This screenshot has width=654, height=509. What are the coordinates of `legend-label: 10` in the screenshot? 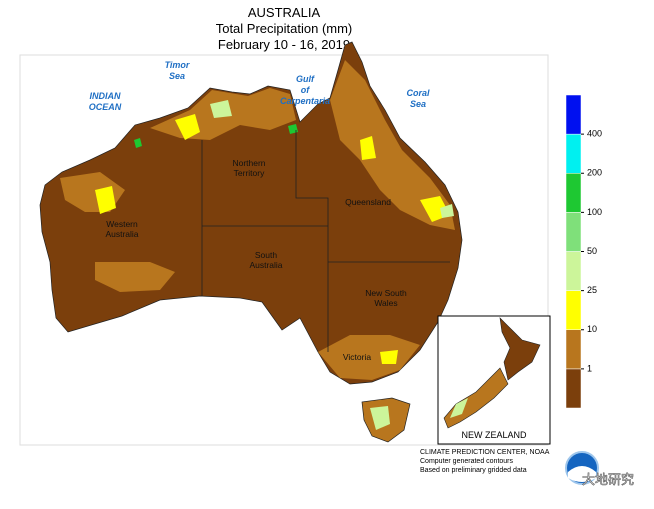 It's located at (592, 329).